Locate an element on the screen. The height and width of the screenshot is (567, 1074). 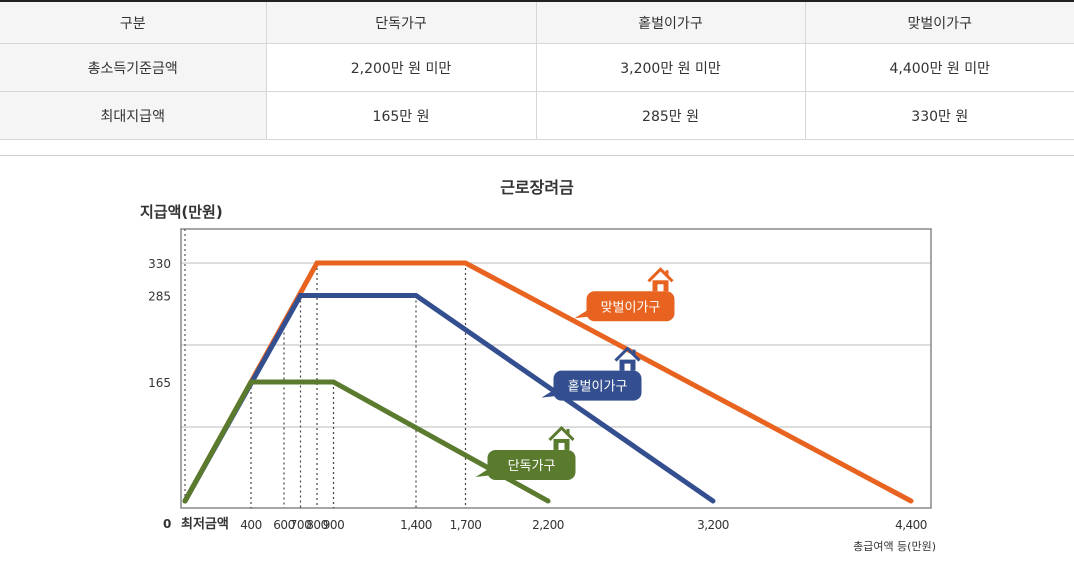
y-tick-label: 330 is located at coordinates (159, 264).